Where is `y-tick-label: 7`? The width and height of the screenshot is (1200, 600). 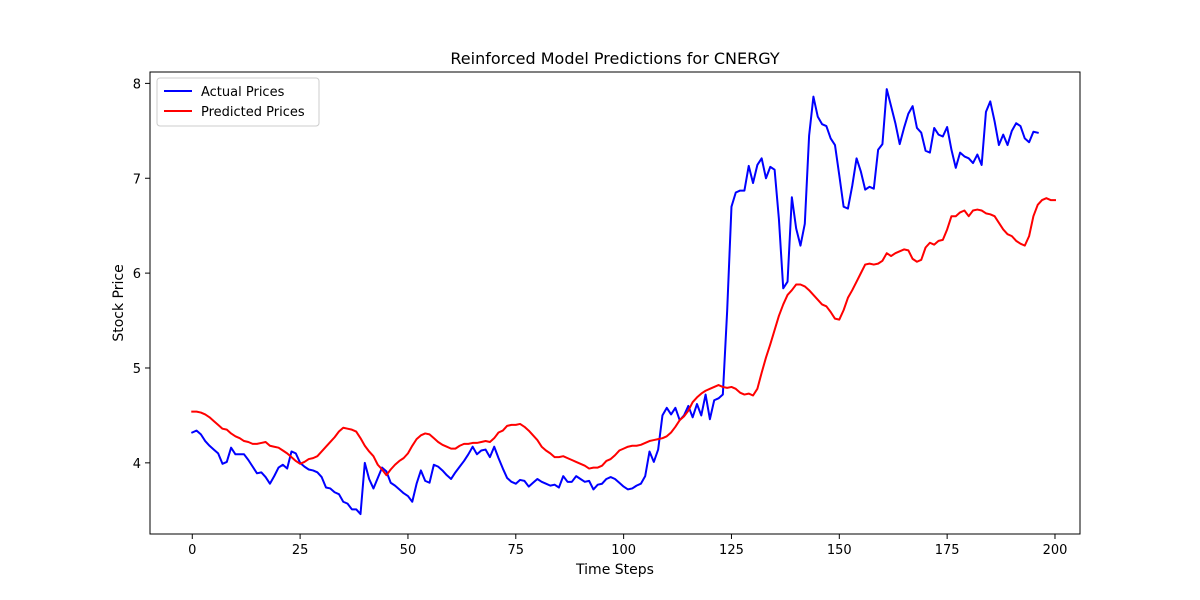 y-tick-label: 7 is located at coordinates (137, 179).